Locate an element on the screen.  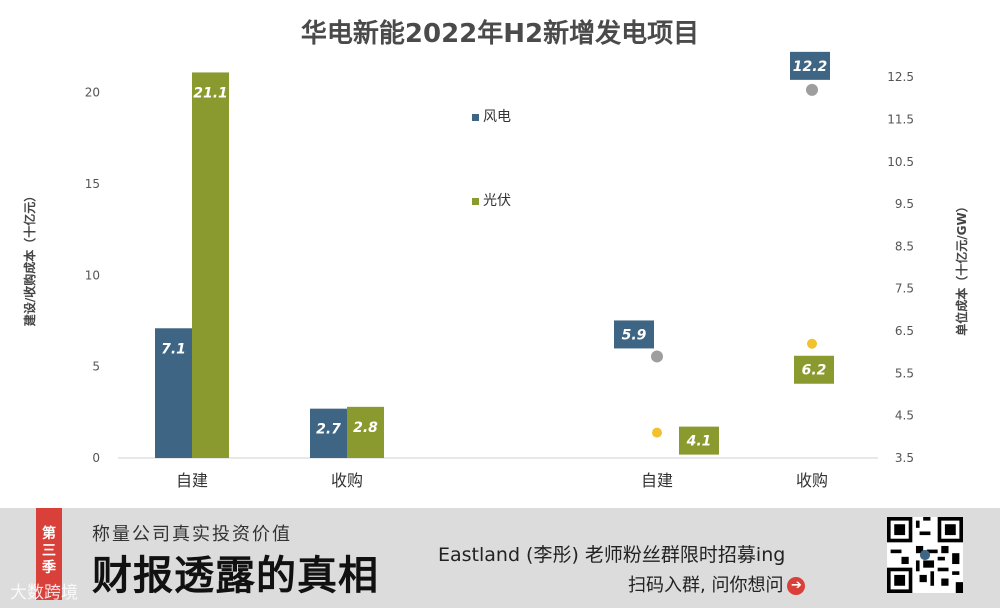
right-tick-label: 11.5 is located at coordinates (900, 119).